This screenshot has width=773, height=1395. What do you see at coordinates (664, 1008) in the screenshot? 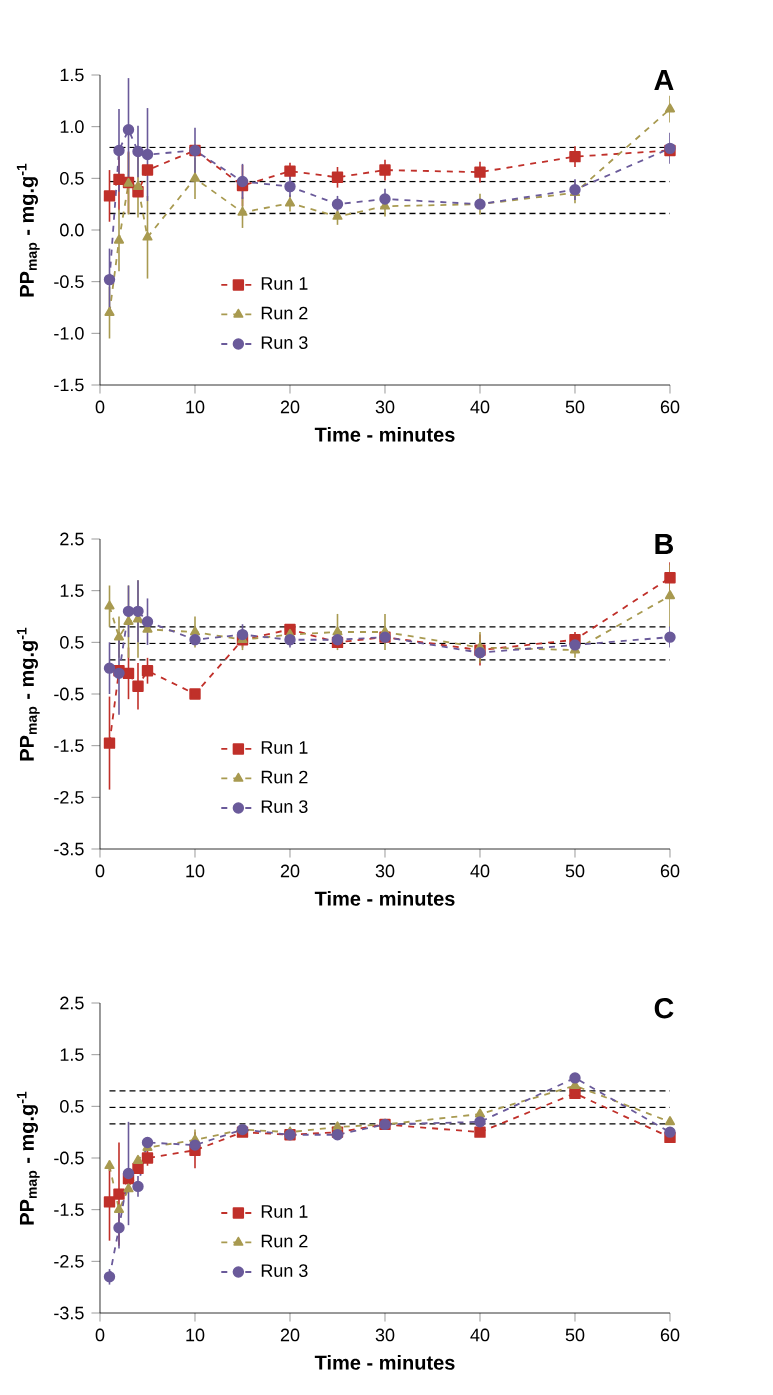
I see `chart-title: C` at bounding box center [664, 1008].